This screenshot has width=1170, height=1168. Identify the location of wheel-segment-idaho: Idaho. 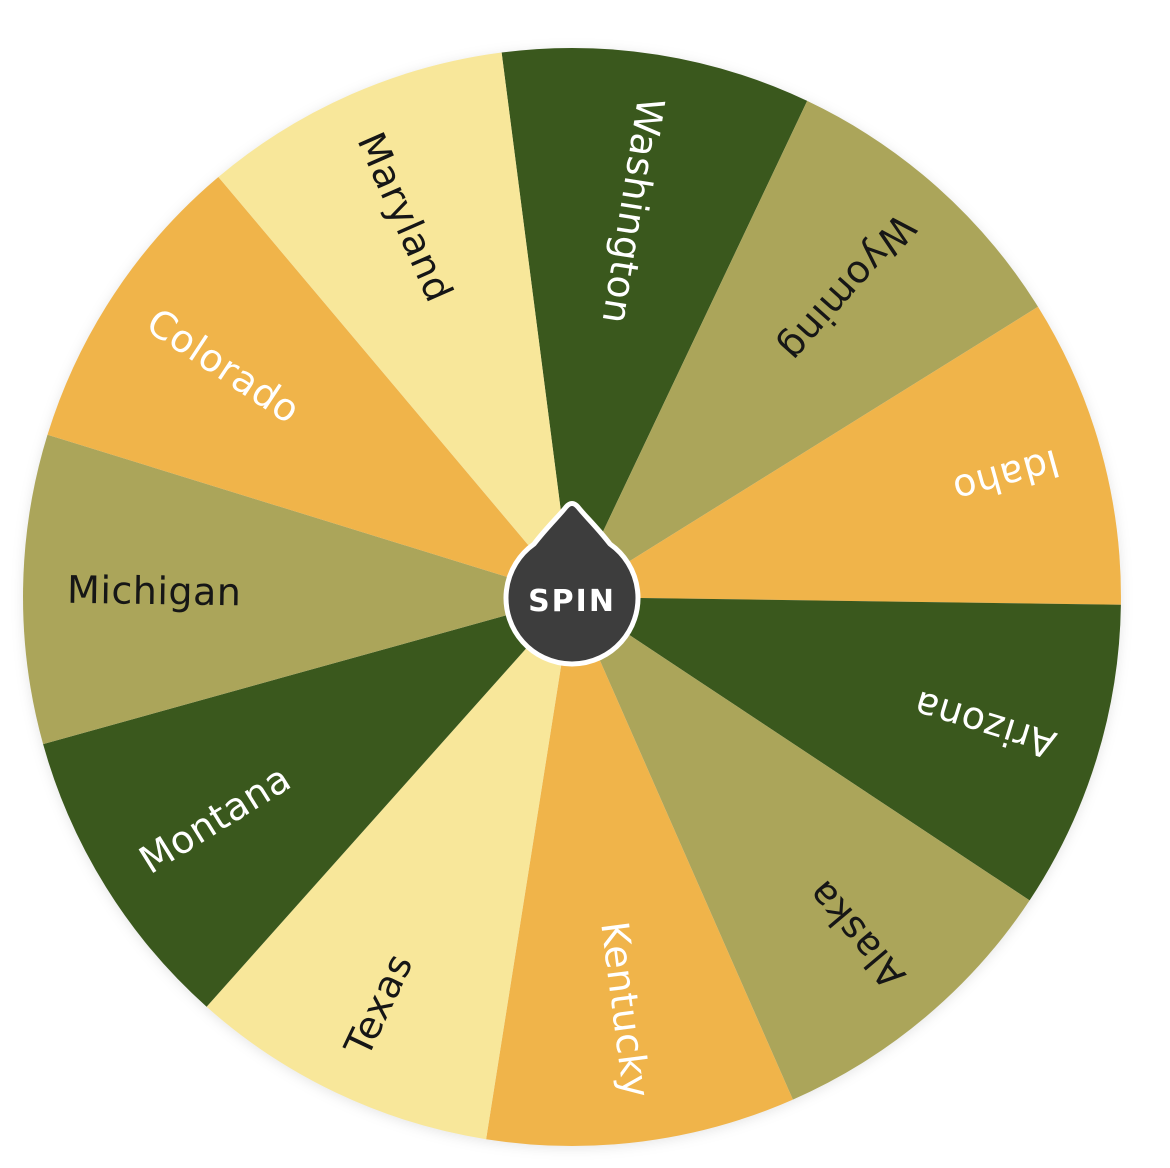
(846, 455).